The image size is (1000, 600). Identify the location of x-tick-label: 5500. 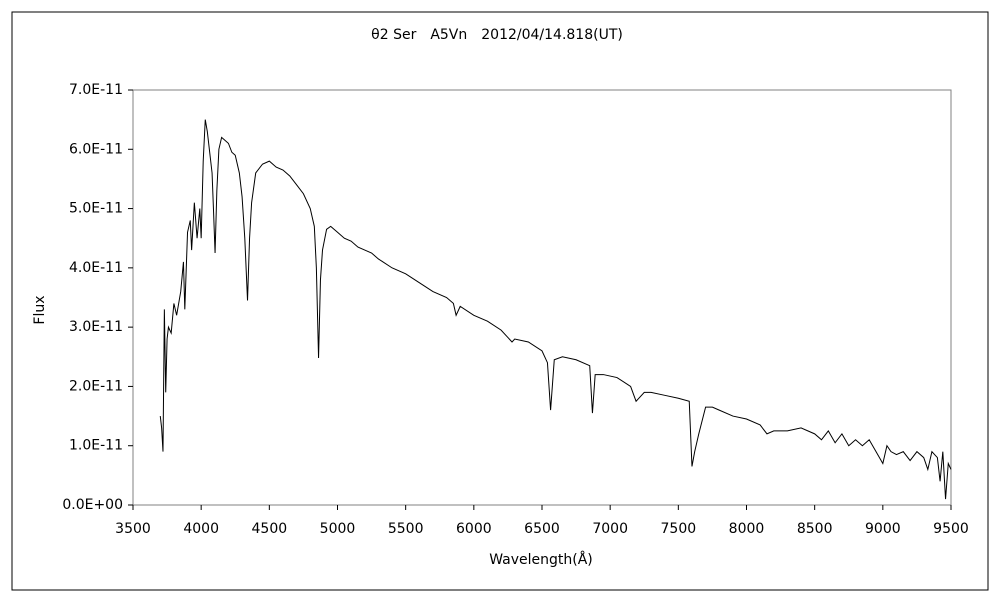
(406, 529).